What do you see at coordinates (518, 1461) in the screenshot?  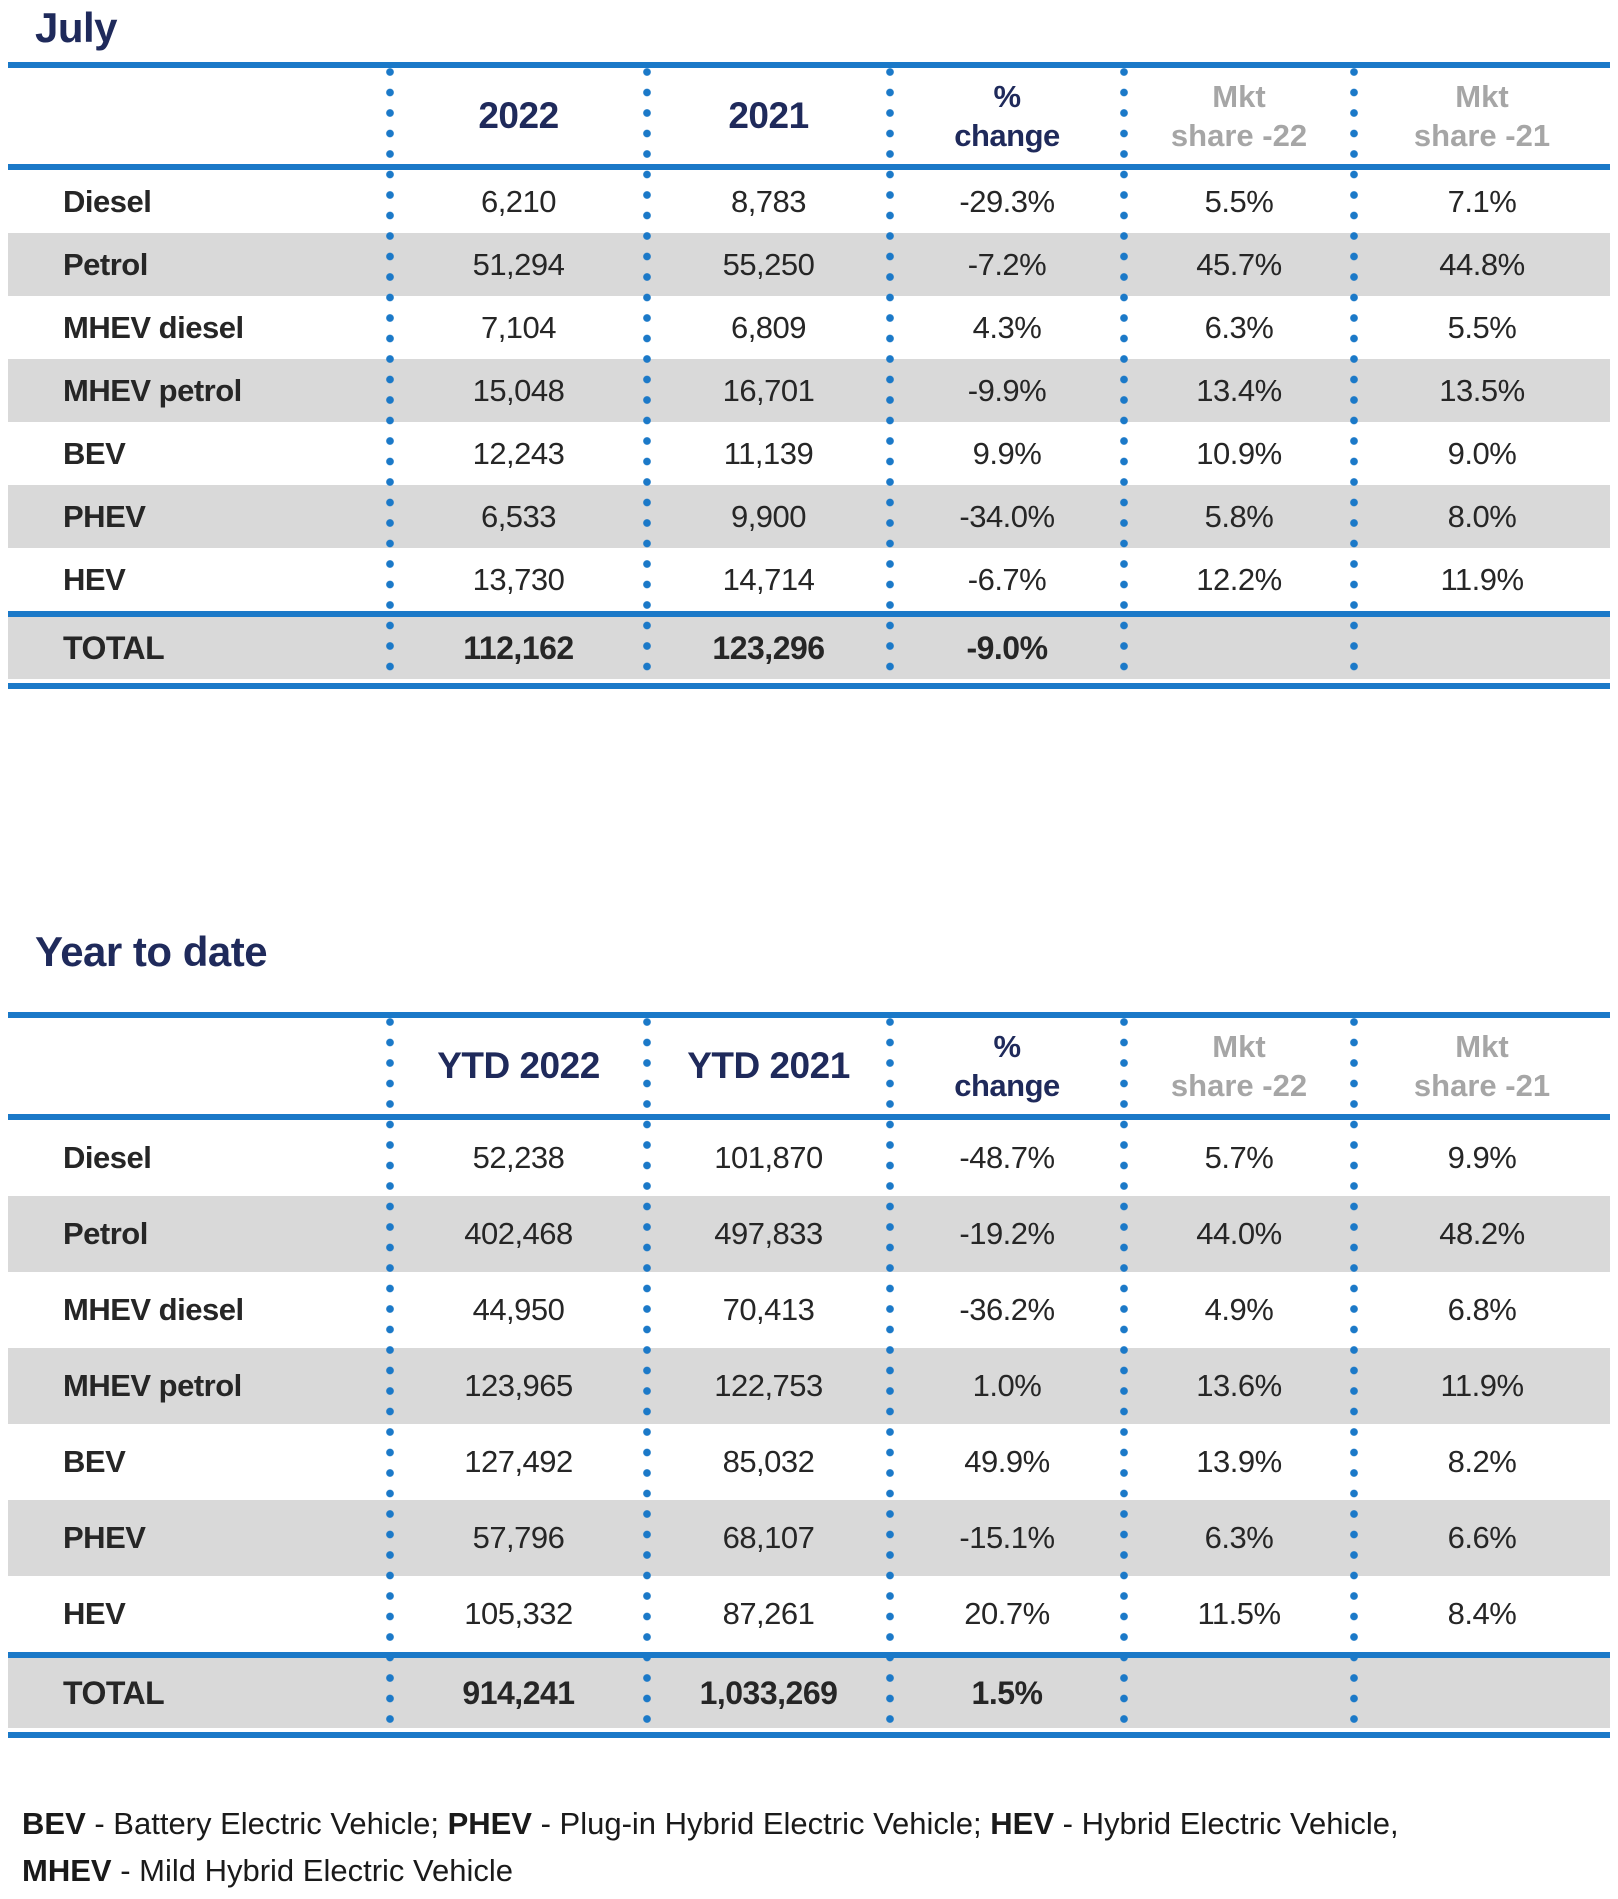 I see `cell-ytd-2022: 127,492` at bounding box center [518, 1461].